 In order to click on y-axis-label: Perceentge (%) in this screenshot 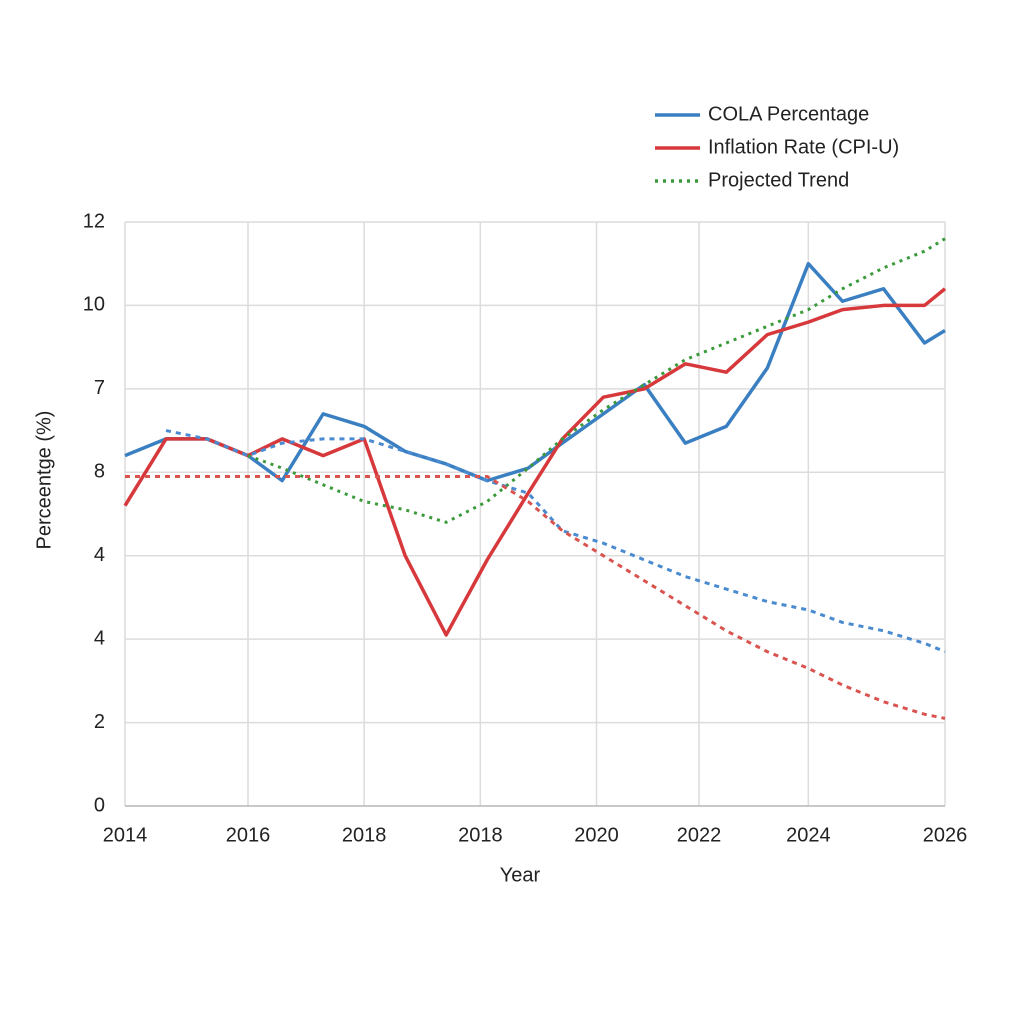, I will do `click(44, 480)`.